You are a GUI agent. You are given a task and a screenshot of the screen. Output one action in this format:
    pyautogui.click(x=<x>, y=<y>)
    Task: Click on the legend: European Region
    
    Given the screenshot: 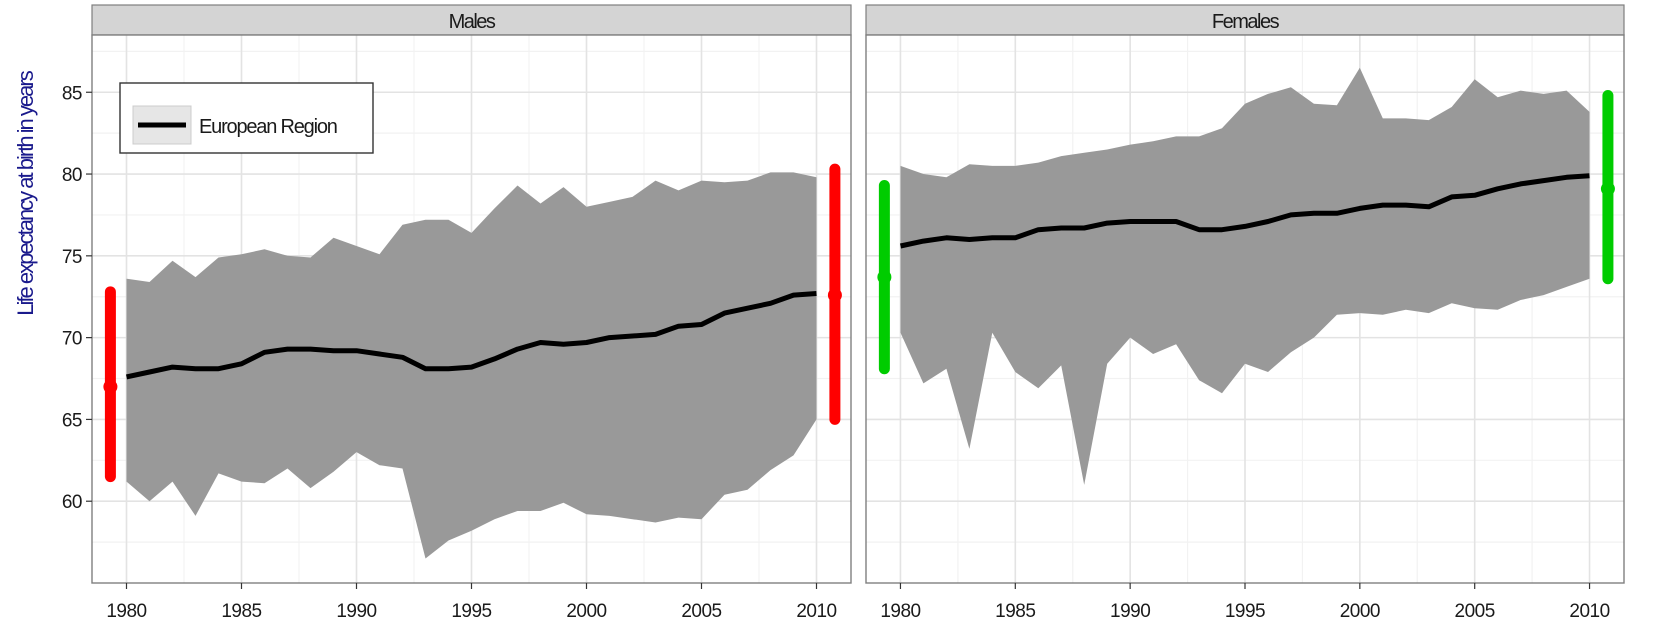 What is the action you would take?
    pyautogui.click(x=246, y=118)
    